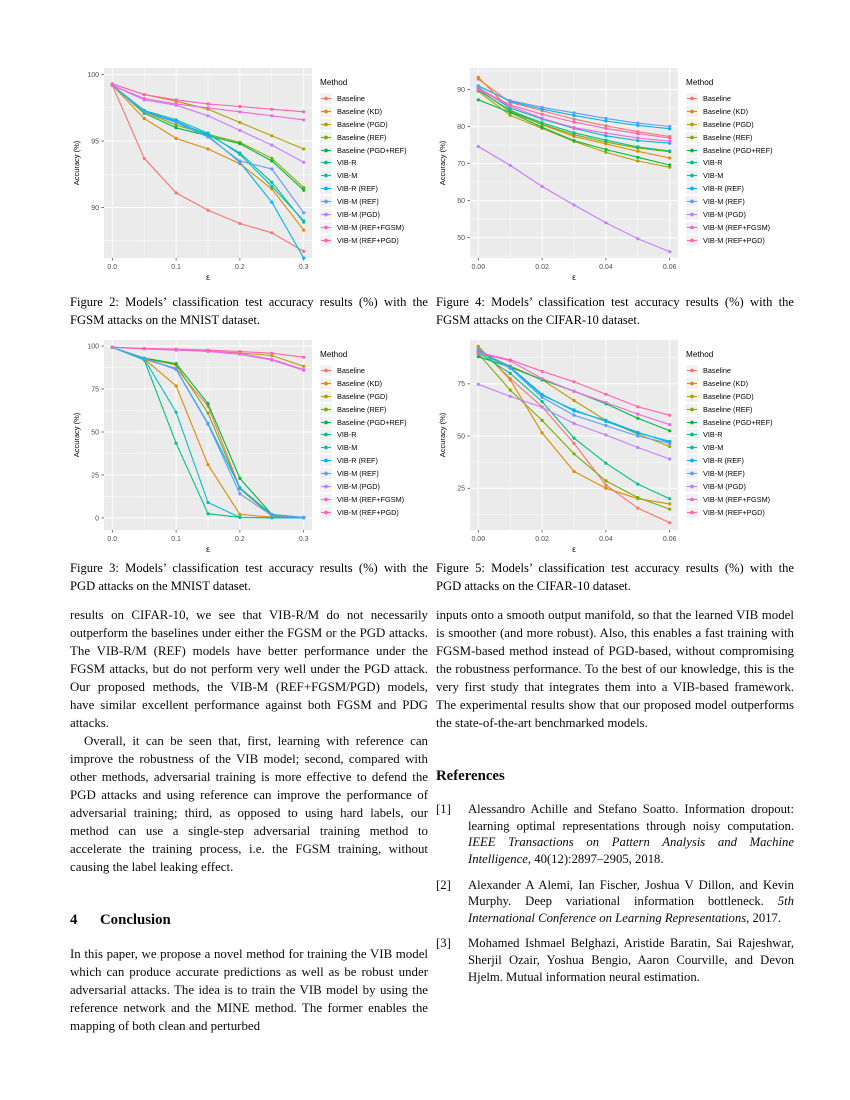 Image resolution: width=850 pixels, height=1100 pixels. What do you see at coordinates (95, 432) in the screenshot?
I see `svg-text: 50` at bounding box center [95, 432].